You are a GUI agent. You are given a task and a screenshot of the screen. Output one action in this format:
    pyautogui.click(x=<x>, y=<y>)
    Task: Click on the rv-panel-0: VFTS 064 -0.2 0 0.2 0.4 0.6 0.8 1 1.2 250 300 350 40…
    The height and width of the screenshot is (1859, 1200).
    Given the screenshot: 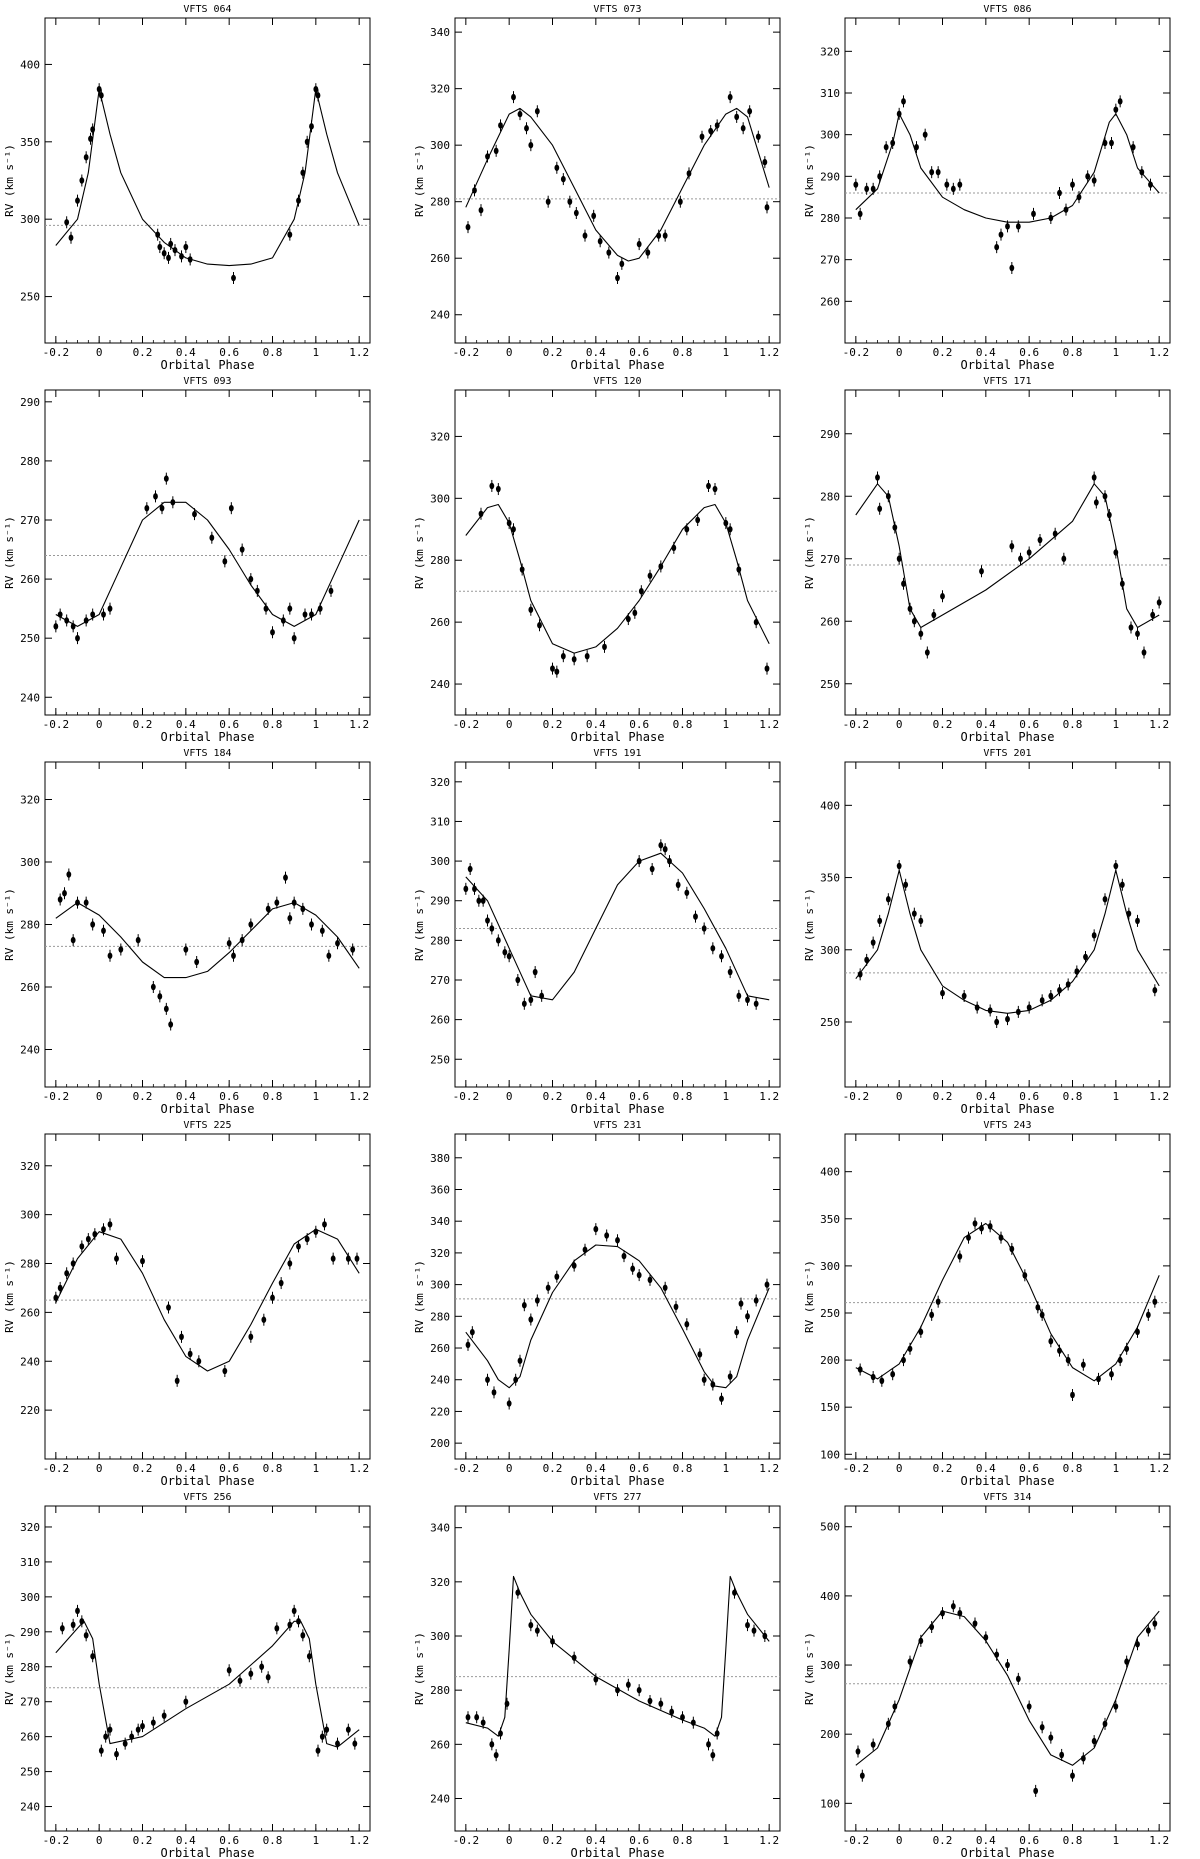 What is the action you would take?
    pyautogui.click(x=187, y=188)
    